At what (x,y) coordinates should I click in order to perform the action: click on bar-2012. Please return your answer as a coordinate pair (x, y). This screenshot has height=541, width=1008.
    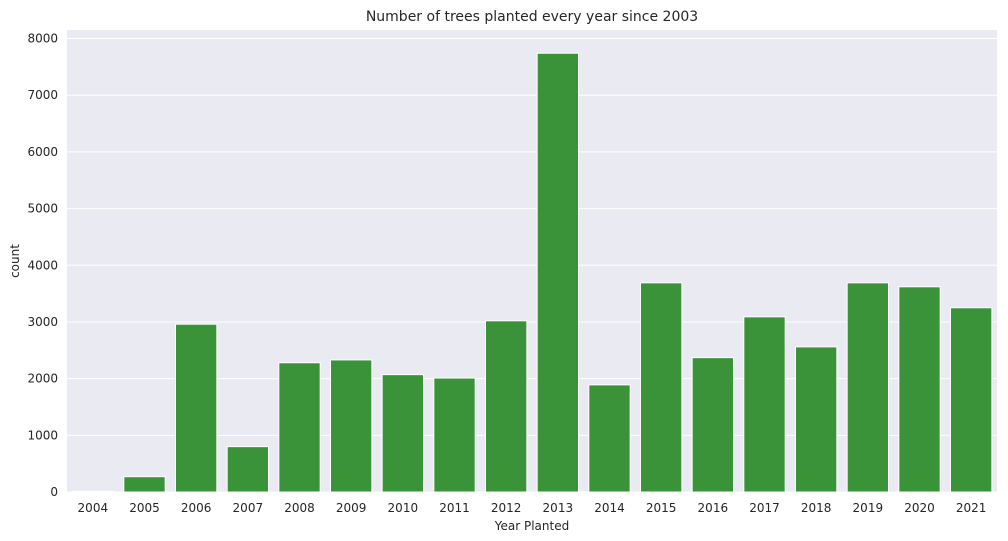
    Looking at the image, I should click on (506, 406).